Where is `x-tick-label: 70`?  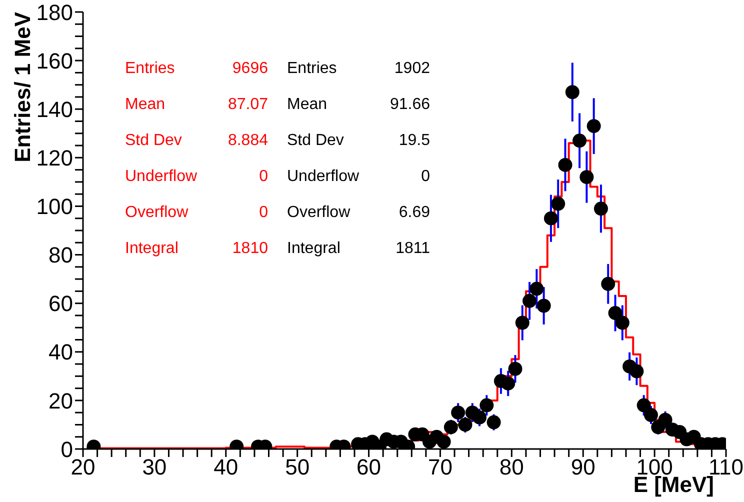
x-tick-label: 70 is located at coordinates (440, 467).